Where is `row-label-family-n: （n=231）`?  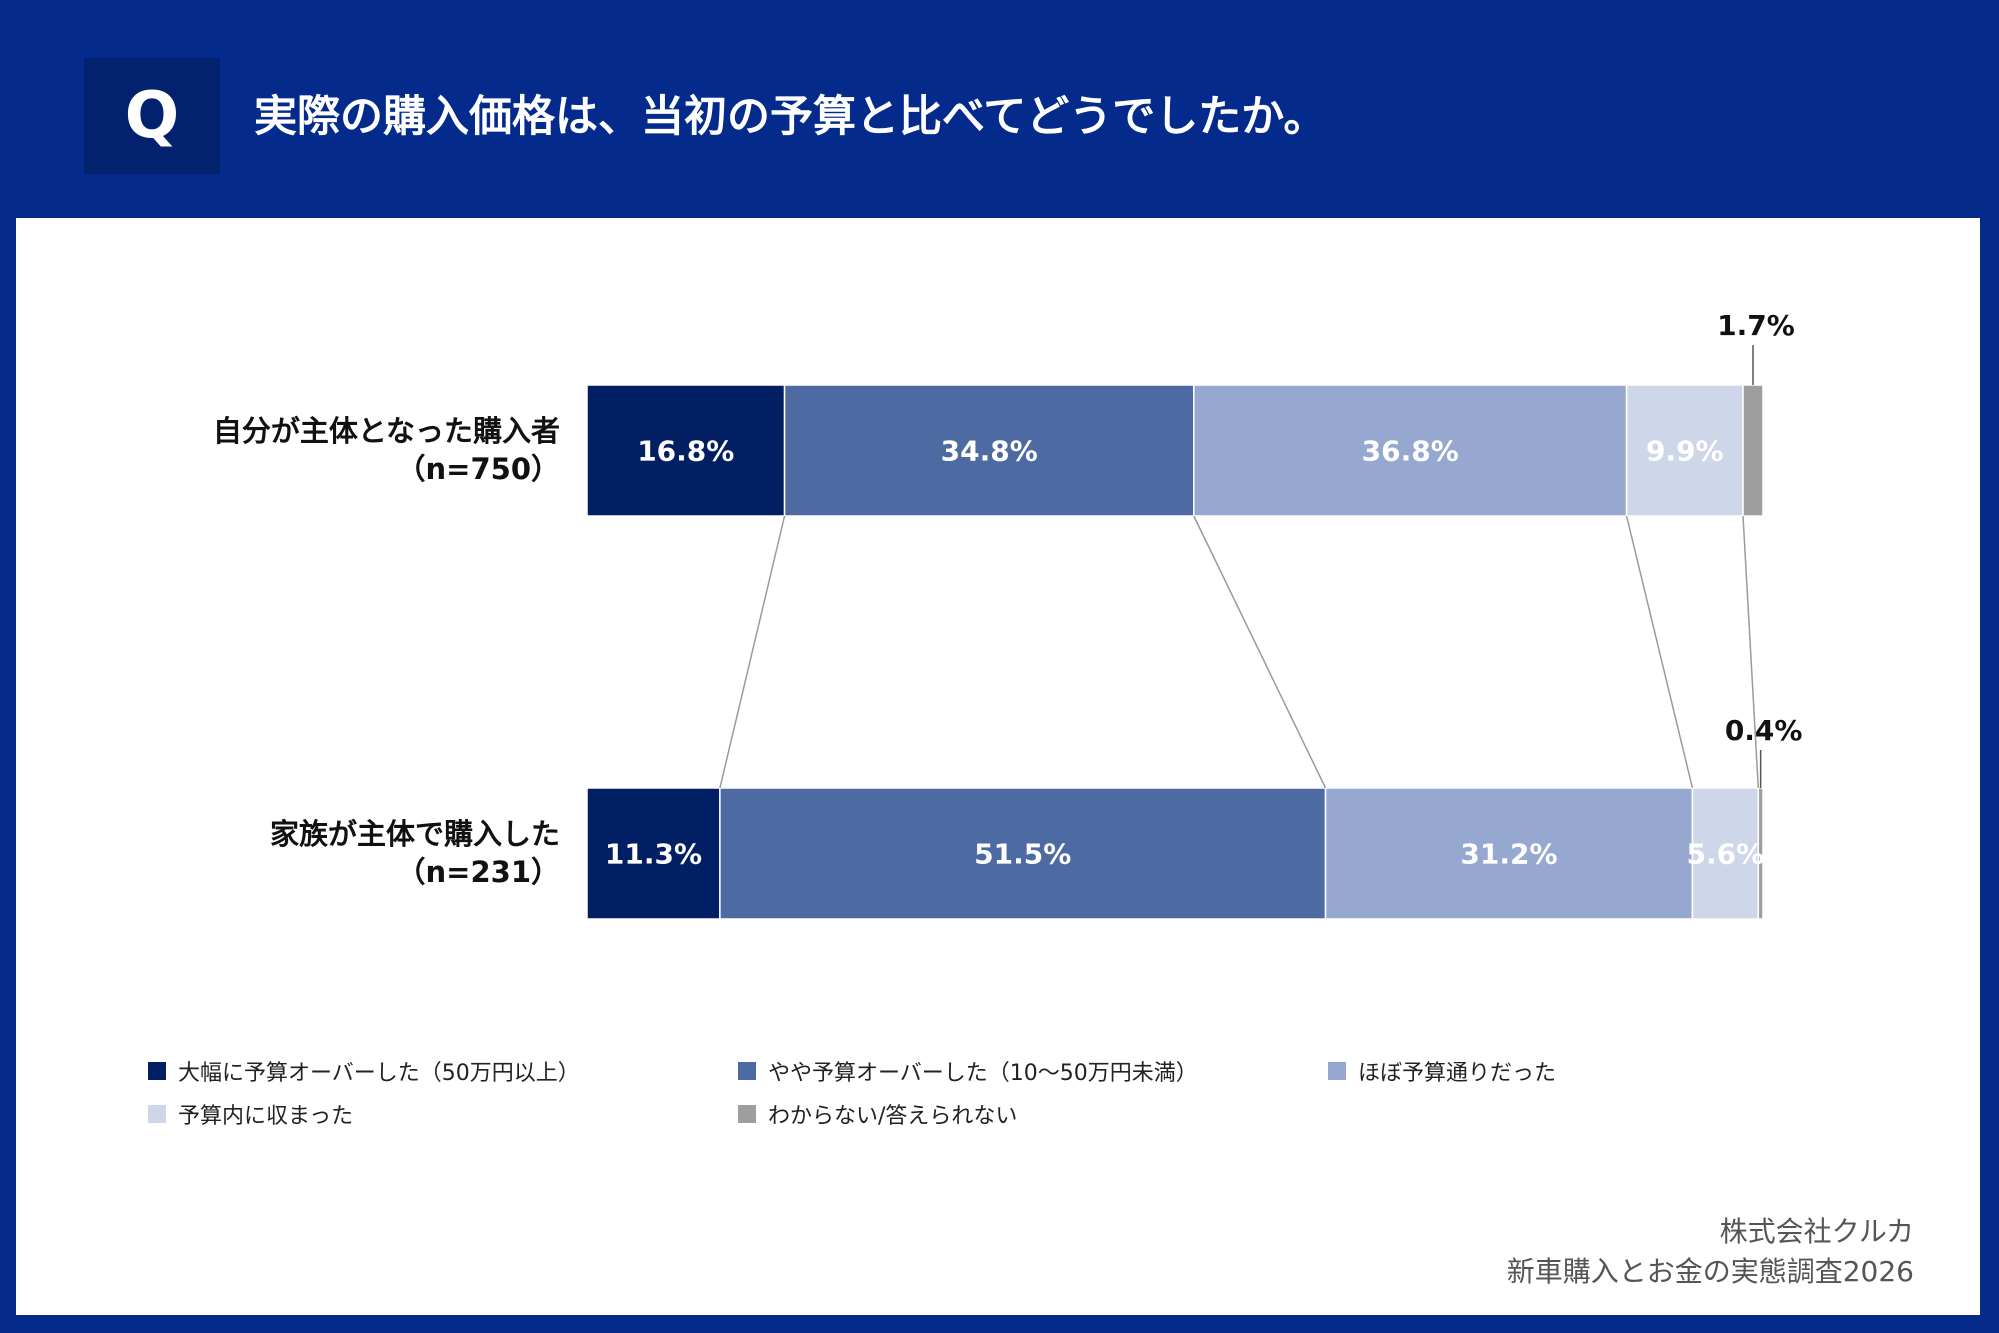 row-label-family-n: （n=231） is located at coordinates (478, 872).